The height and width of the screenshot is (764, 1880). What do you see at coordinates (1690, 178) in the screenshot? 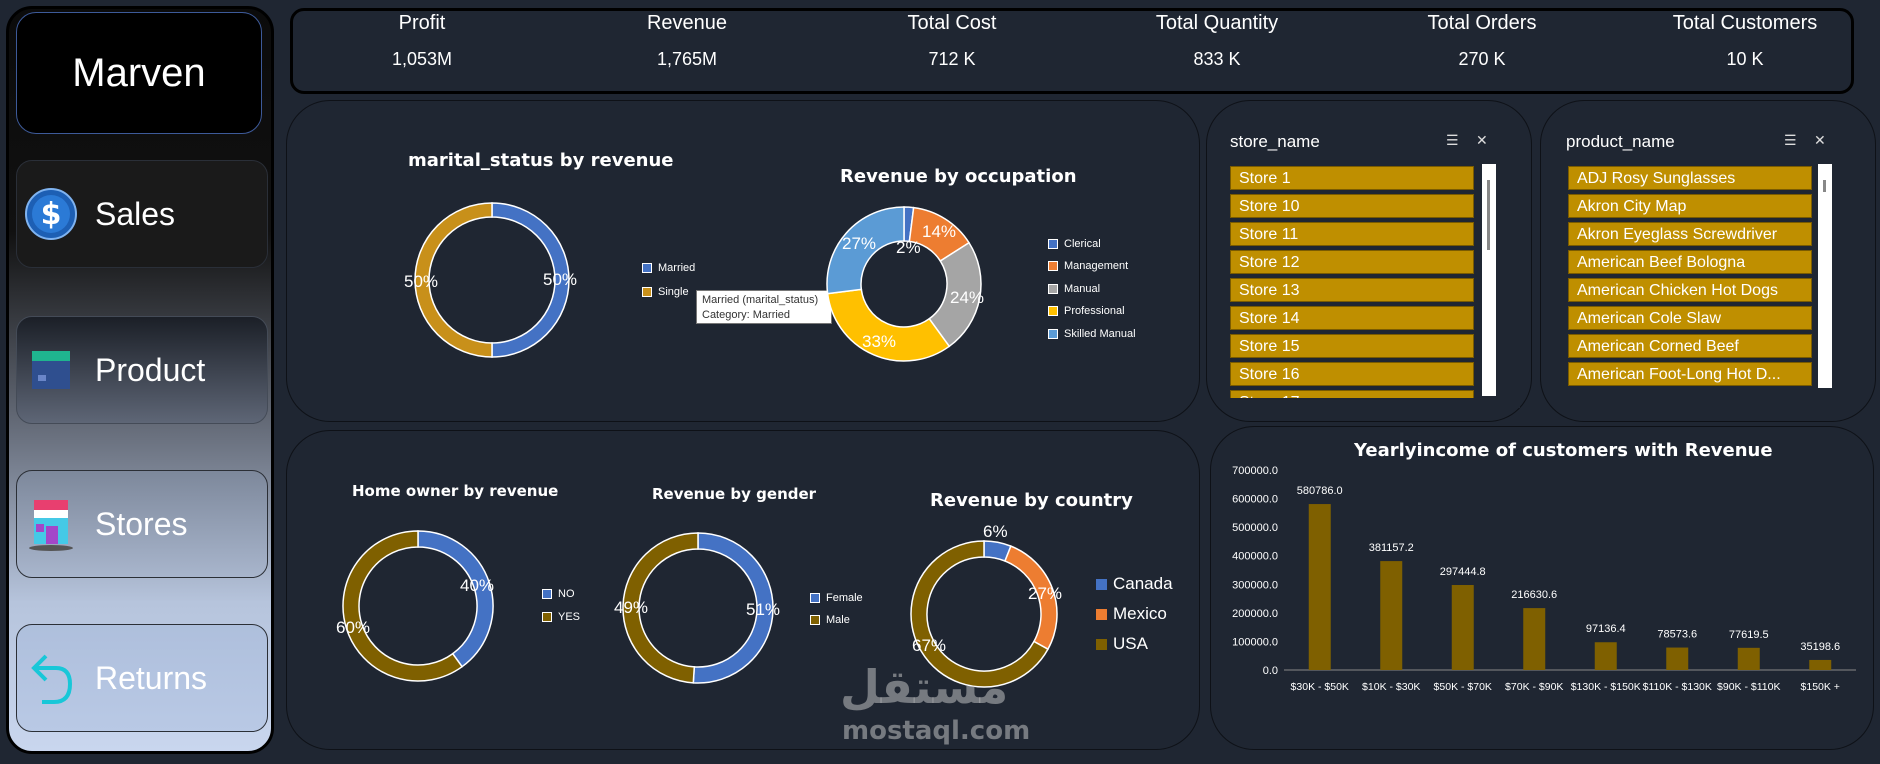
I see `slicer-item: ADJ Rosy Sunglasses` at bounding box center [1690, 178].